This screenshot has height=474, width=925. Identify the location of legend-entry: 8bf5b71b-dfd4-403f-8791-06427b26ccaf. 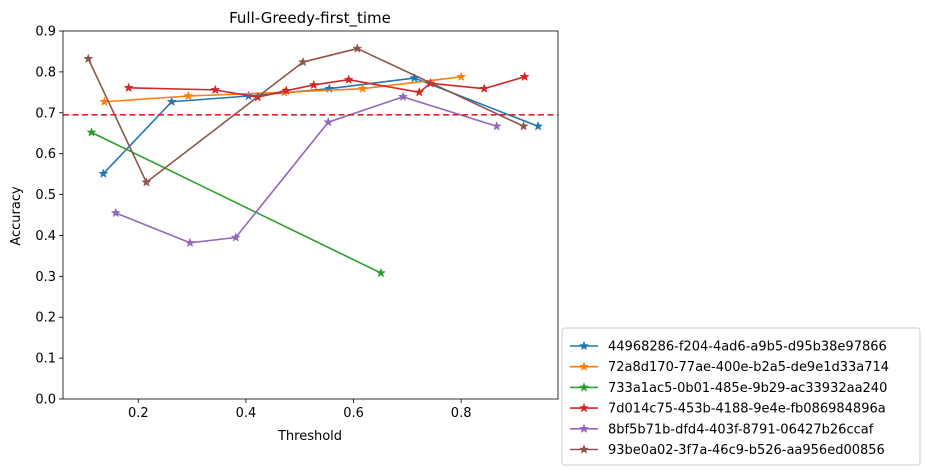
(722, 429).